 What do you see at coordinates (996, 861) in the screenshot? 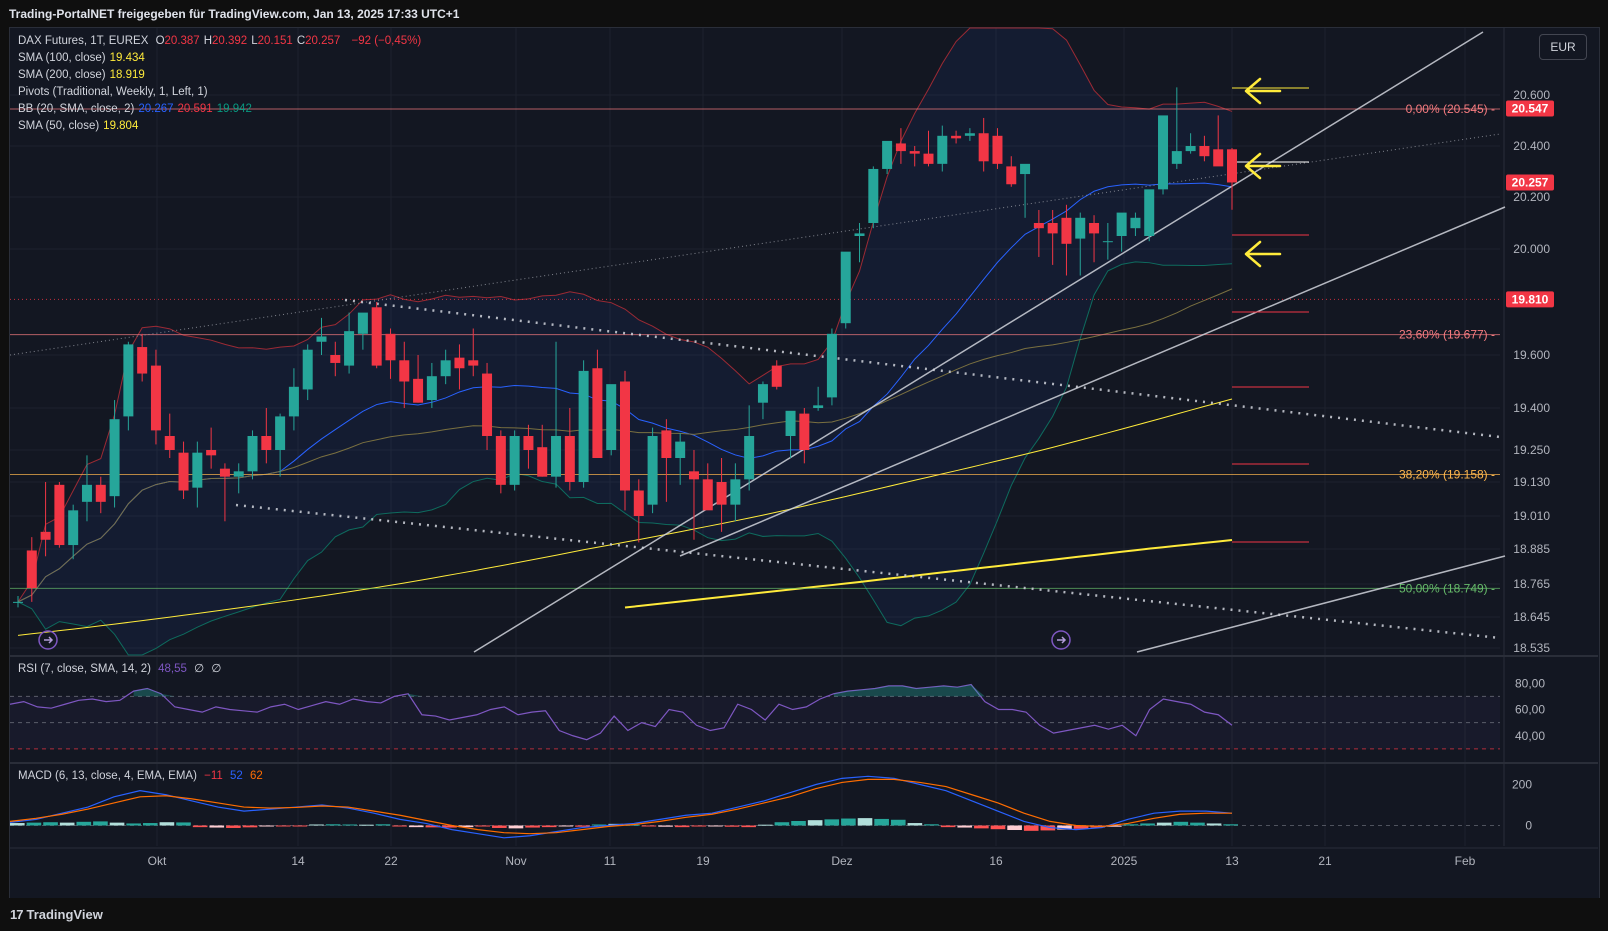
I see `time-axis-tick: 16` at bounding box center [996, 861].